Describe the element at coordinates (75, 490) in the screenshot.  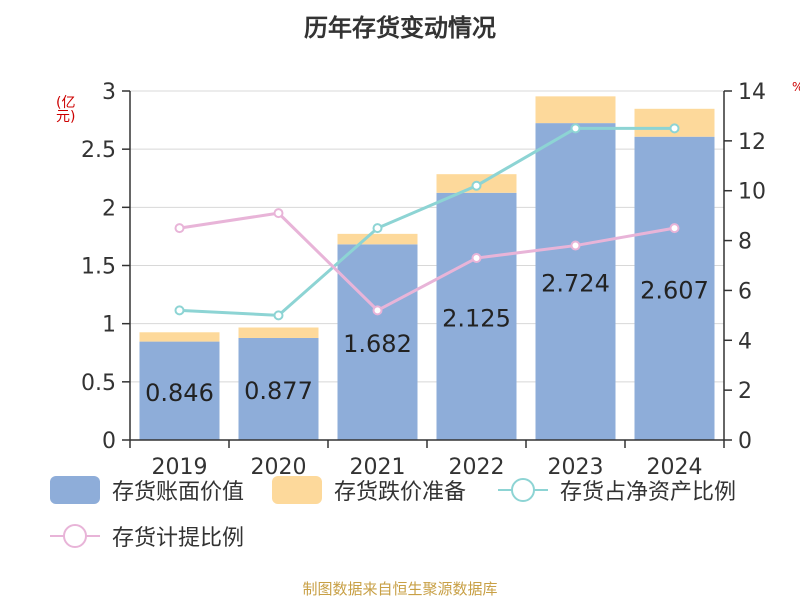
I see `legend-swatch-book-value` at that location.